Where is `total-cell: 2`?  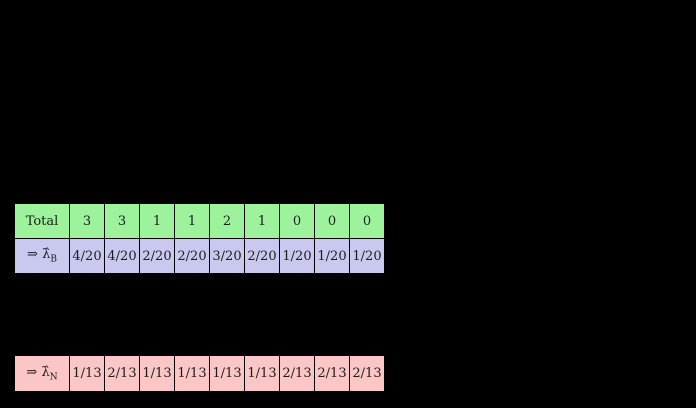
total-cell: 2 is located at coordinates (227, 221).